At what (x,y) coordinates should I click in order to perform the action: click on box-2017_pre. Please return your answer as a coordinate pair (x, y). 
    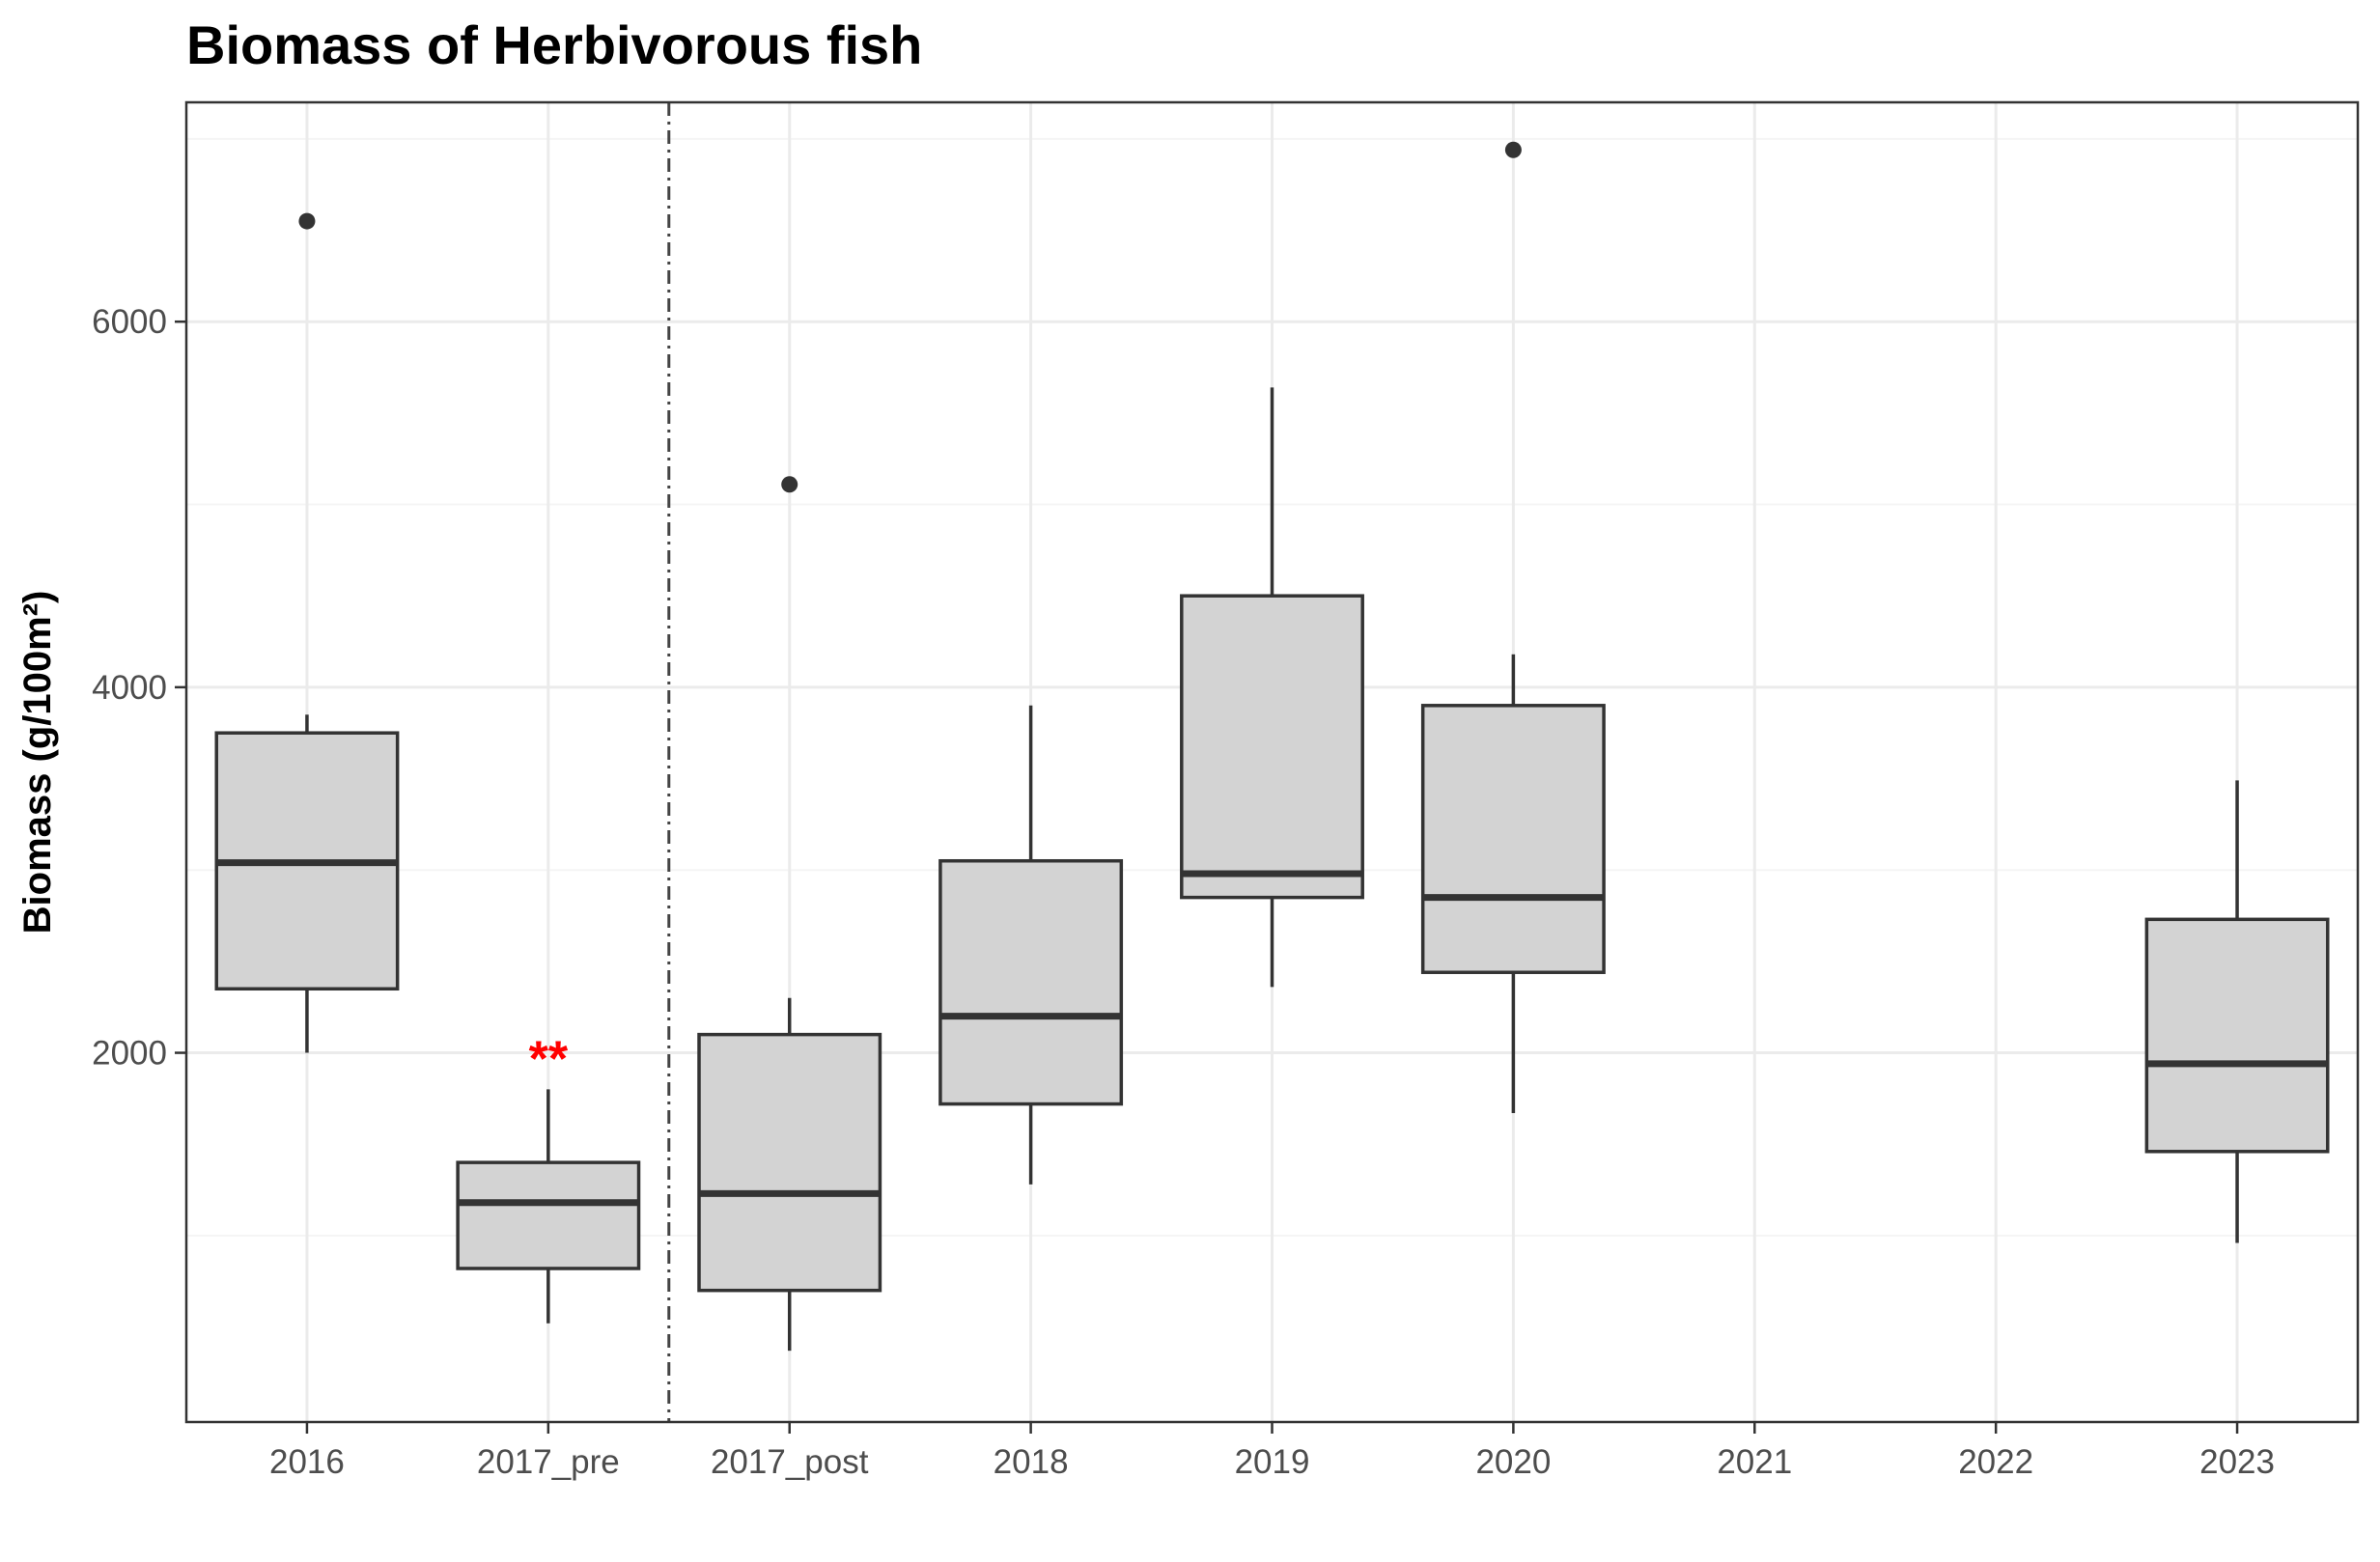
    Looking at the image, I should click on (549, 1206).